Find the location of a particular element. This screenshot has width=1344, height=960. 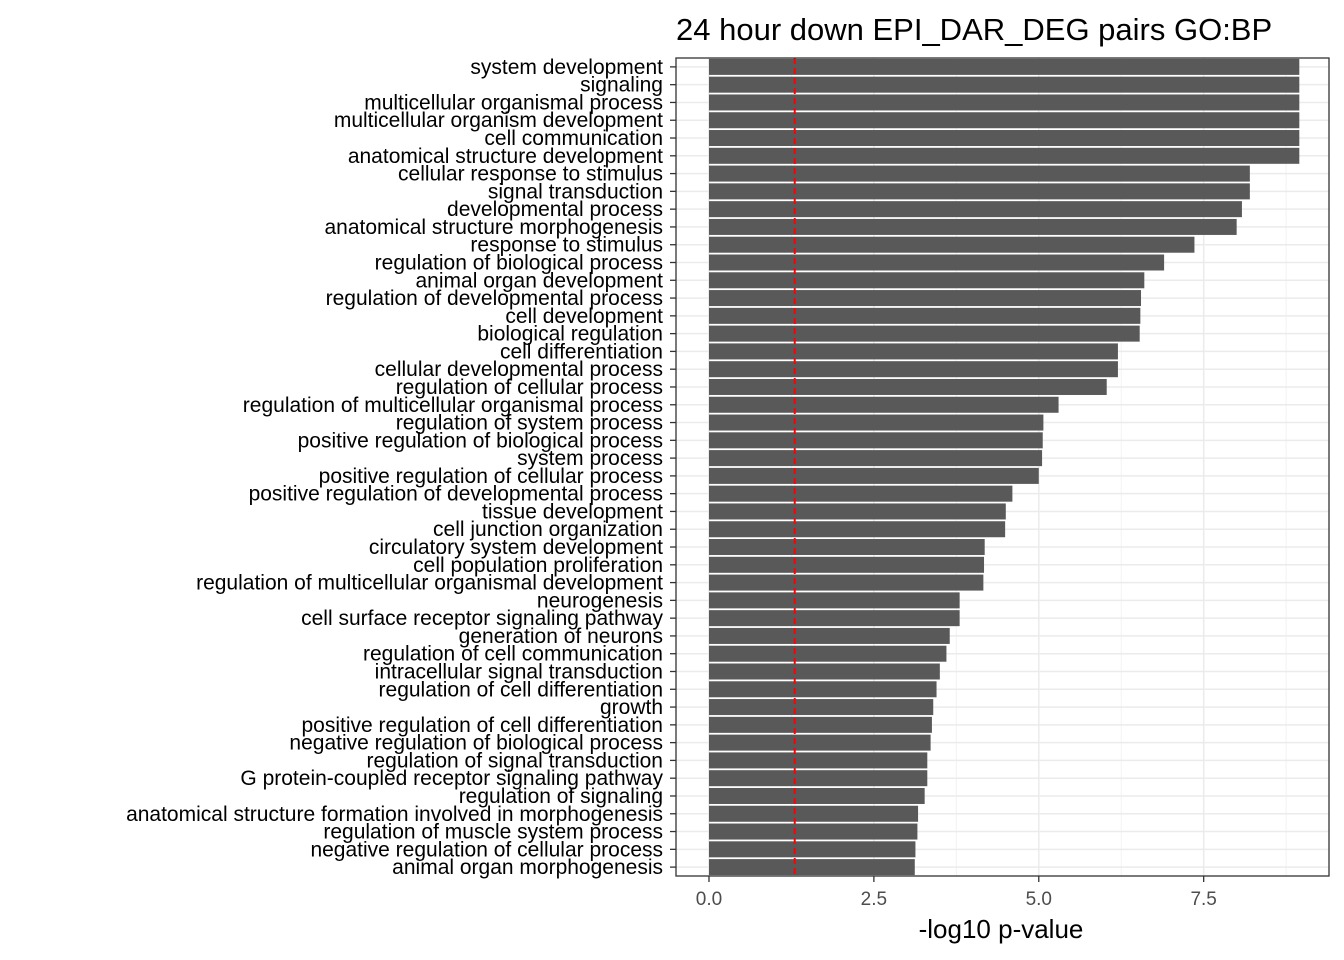

category-label: negative regulation of cellular process is located at coordinates (486, 849).